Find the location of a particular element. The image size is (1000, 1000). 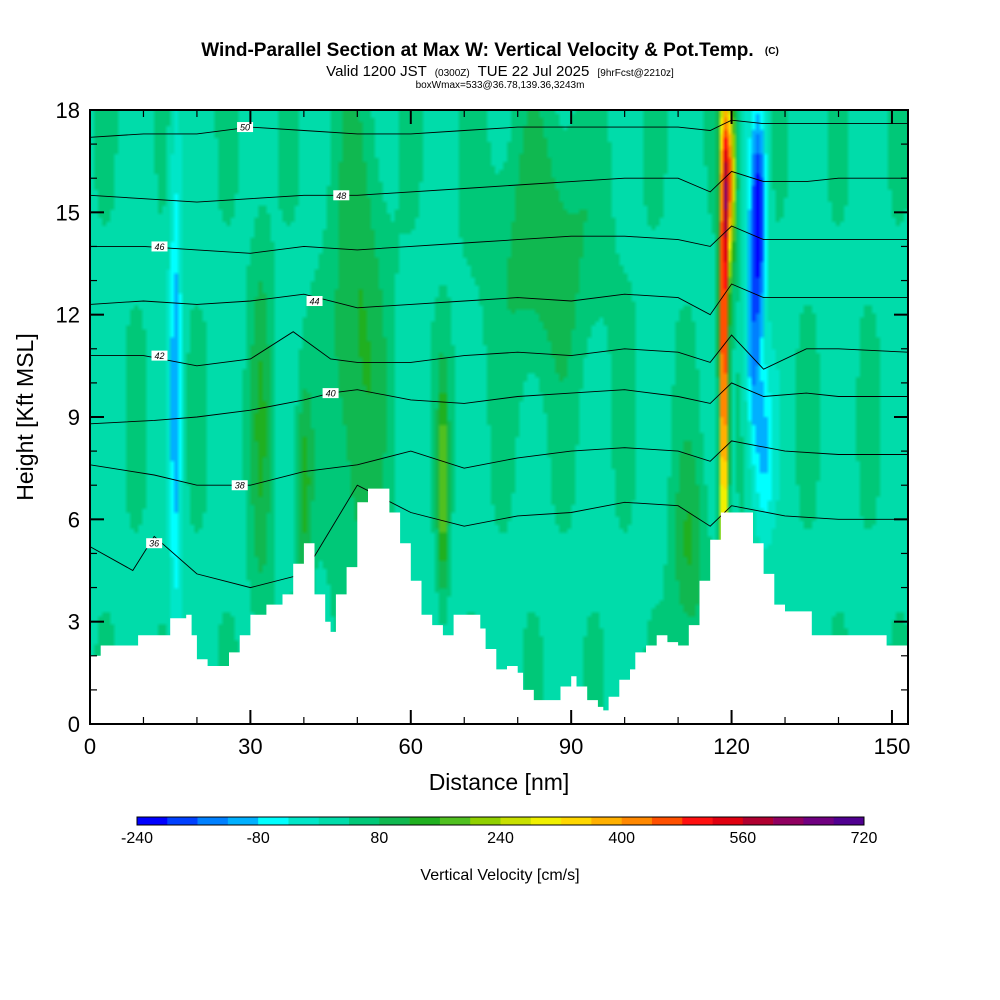

x-axis-label: Distance [nm] is located at coordinates (499, 782).